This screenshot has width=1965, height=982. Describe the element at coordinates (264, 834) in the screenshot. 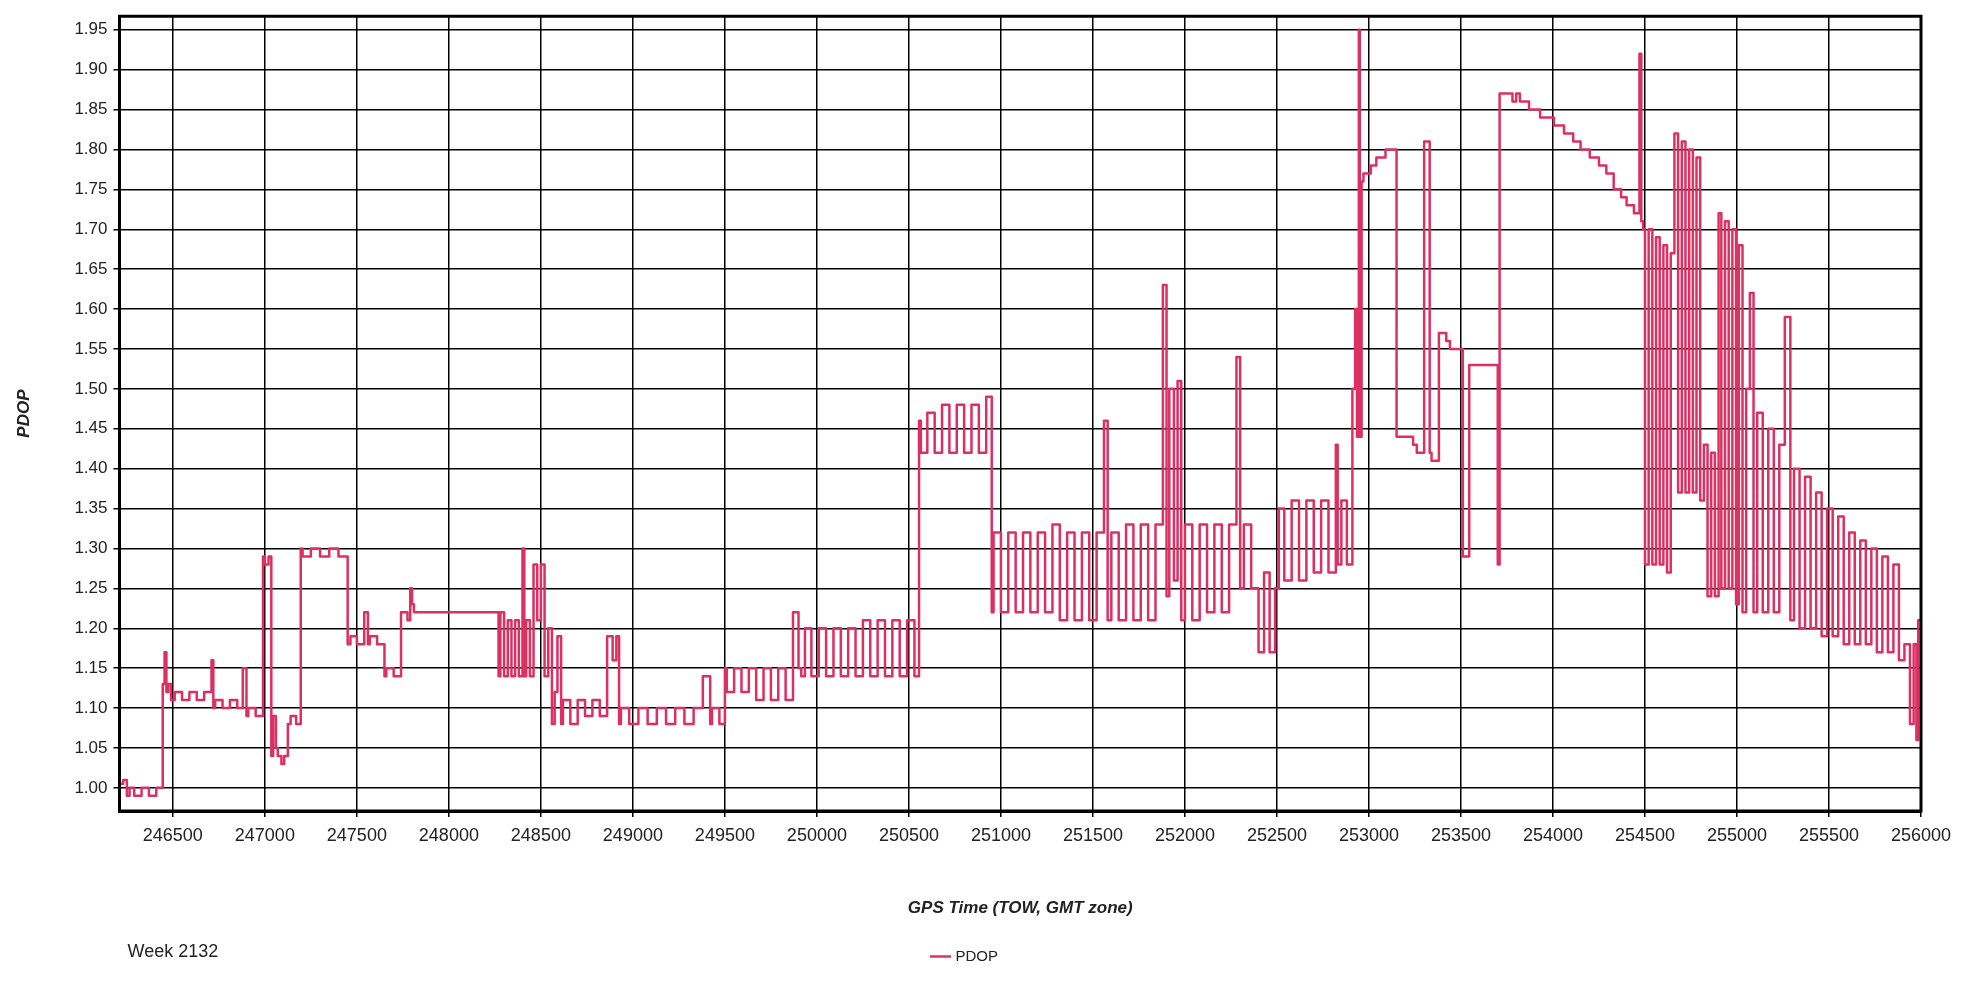

I see `x-tick-label: 247000` at that location.